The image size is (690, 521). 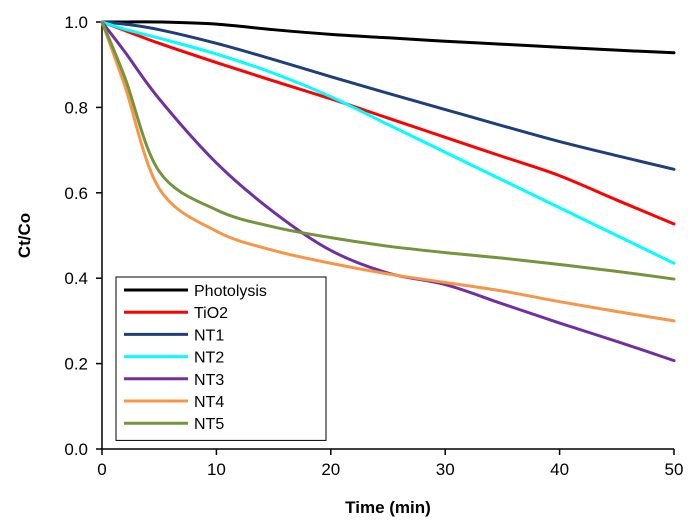 What do you see at coordinates (209, 358) in the screenshot?
I see `legend-label-nt2: NT2` at bounding box center [209, 358].